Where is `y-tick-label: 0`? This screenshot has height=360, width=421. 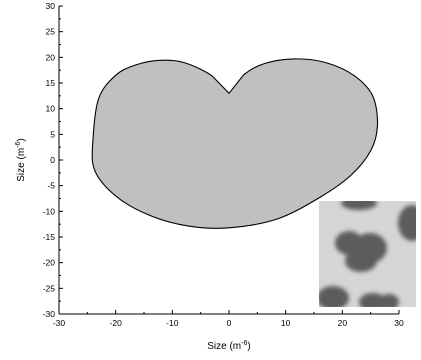 y-tick-label: 0 is located at coordinates (52, 160).